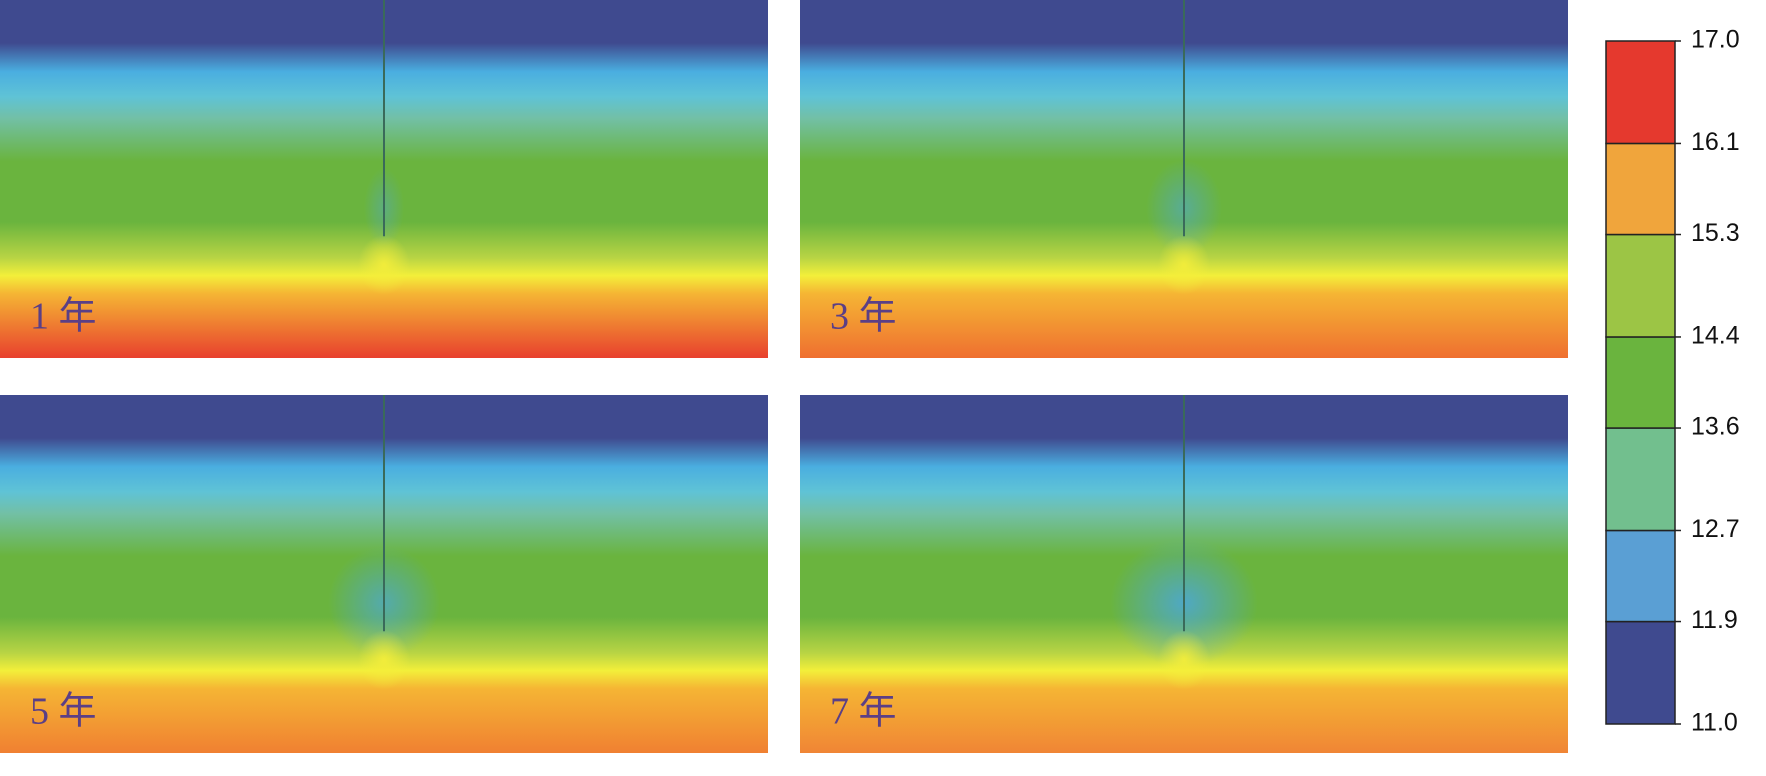 The width and height of the screenshot is (1766, 776). Describe the element at coordinates (1715, 427) in the screenshot. I see `tick-label: 13.6` at that location.